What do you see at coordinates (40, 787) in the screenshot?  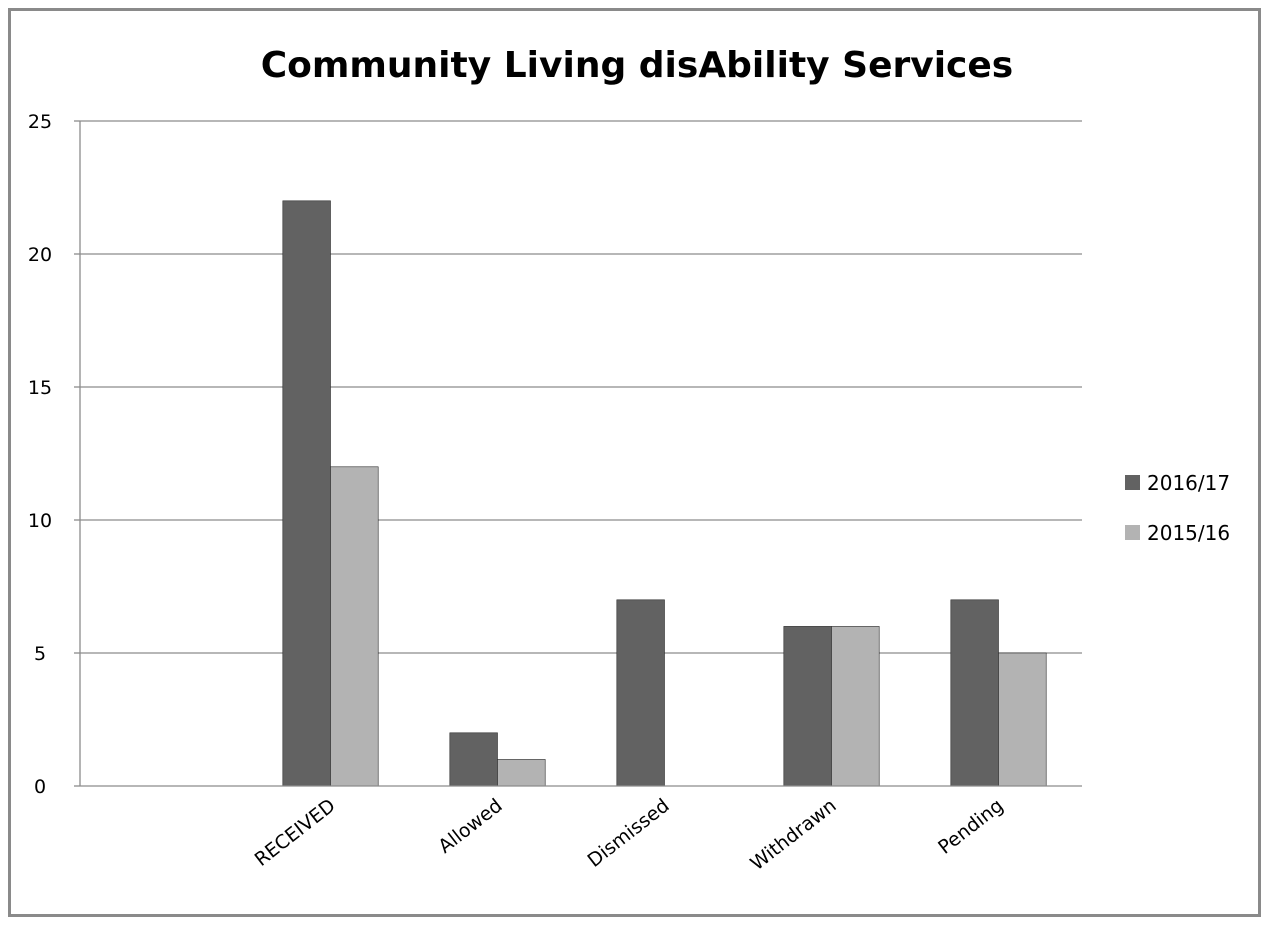 I see `y-tick-label: 0` at bounding box center [40, 787].